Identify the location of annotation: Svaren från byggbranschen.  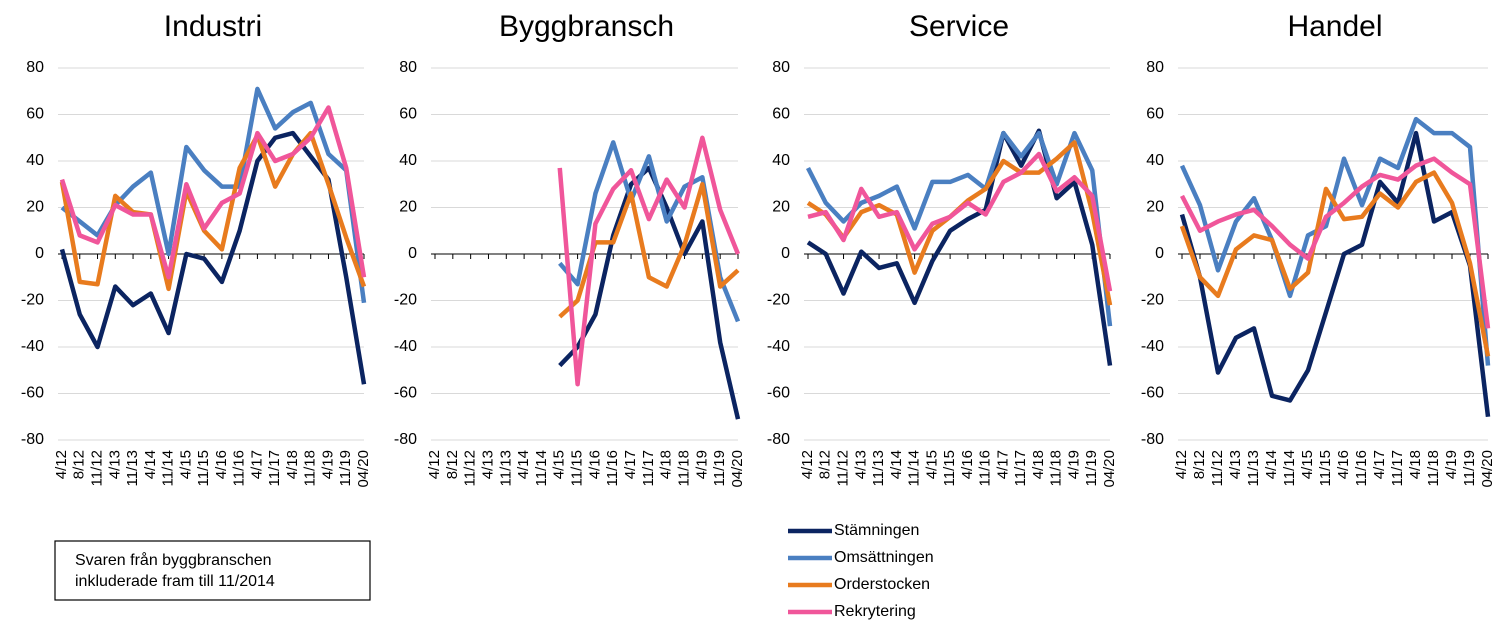
(173, 560).